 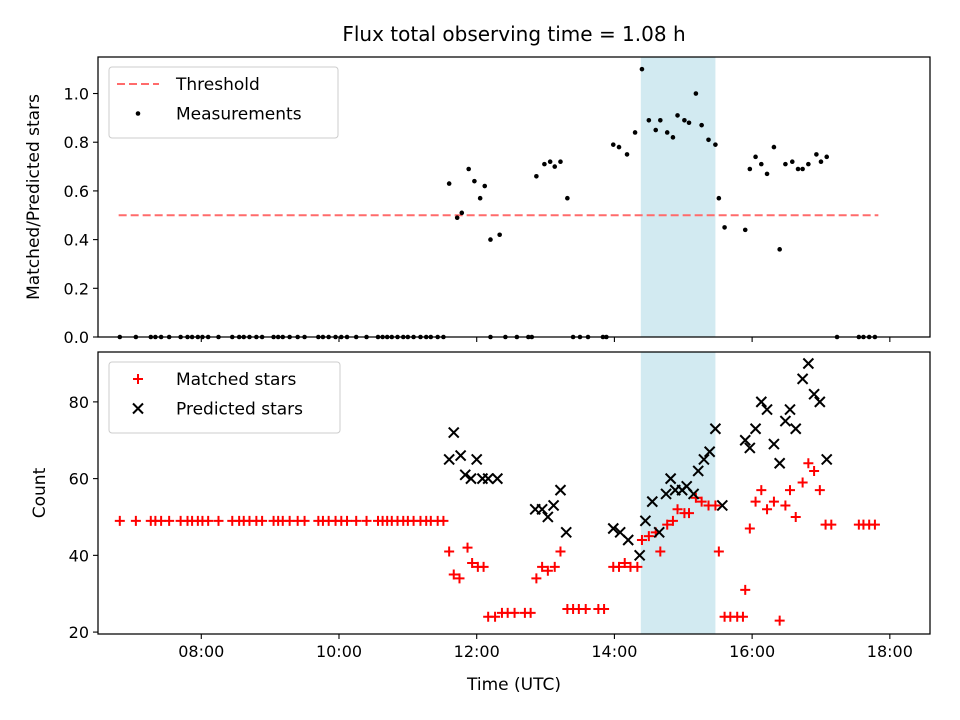 I want to click on top-y-tick-label: 0.8, so click(x=76, y=142).